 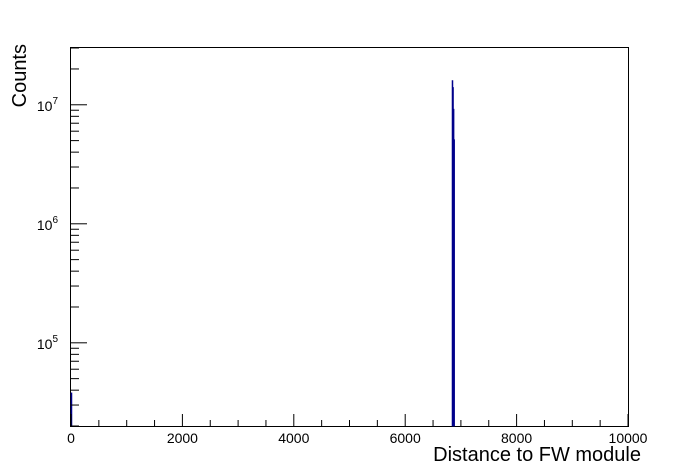 I want to click on x-tick-label: 6000, so click(x=405, y=438).